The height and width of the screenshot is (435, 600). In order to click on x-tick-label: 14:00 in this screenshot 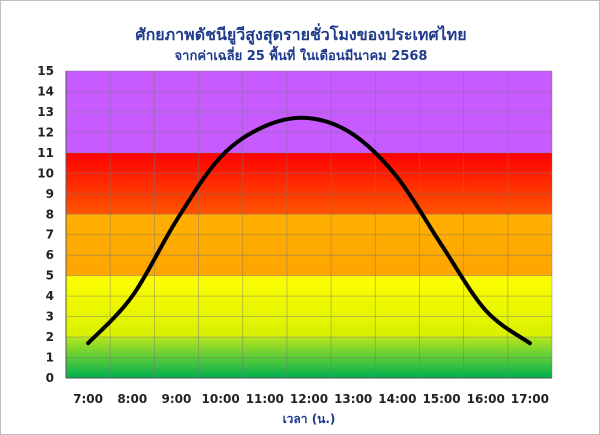, I will do `click(397, 399)`.